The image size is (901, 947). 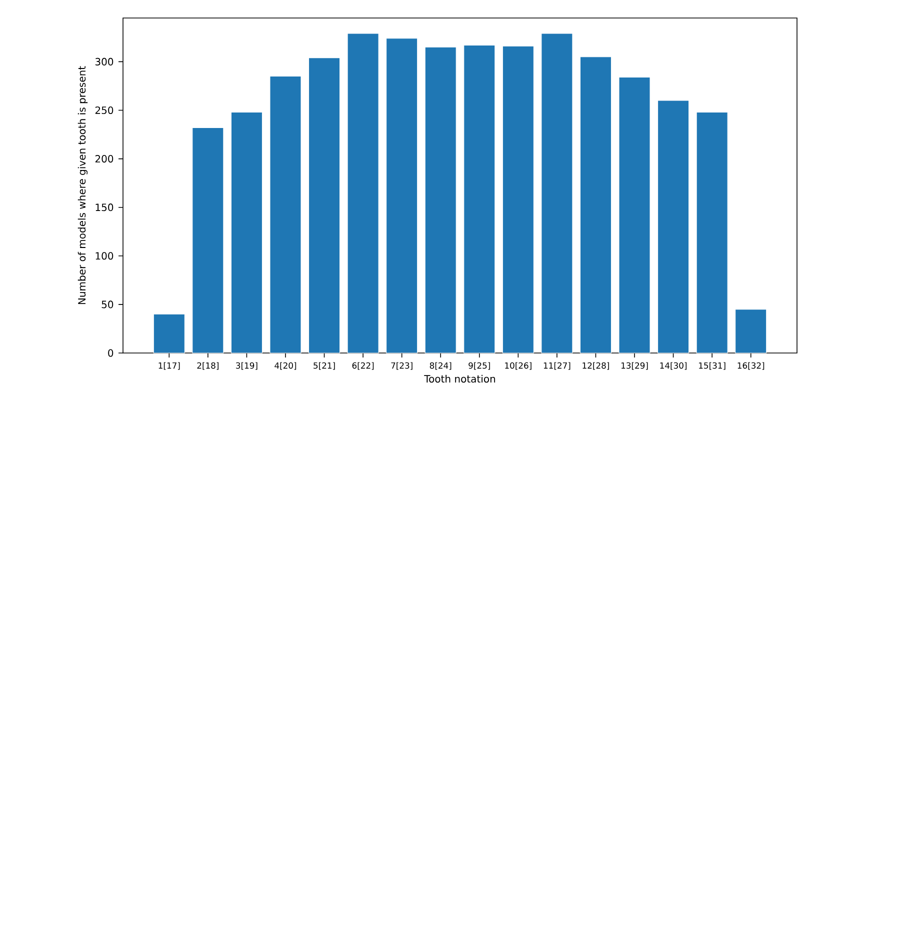 What do you see at coordinates (595, 366) in the screenshot?
I see `x-tick-label: 12[28]` at bounding box center [595, 366].